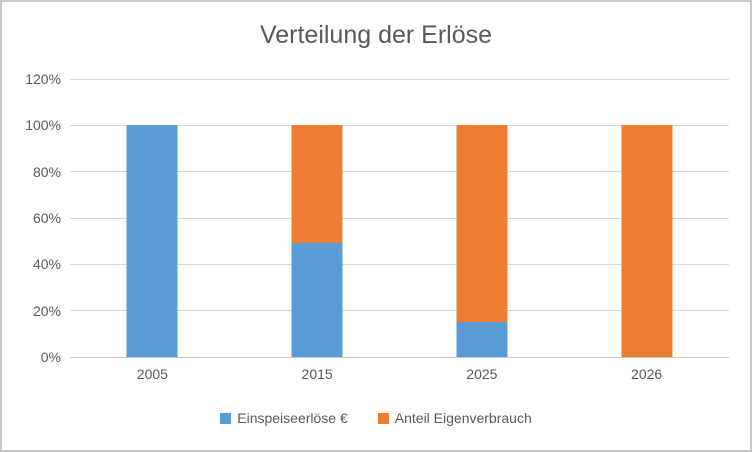 Image resolution: width=752 pixels, height=452 pixels. What do you see at coordinates (226, 418) in the screenshot?
I see `legend-swatch-einspeiseerl-se` at bounding box center [226, 418].